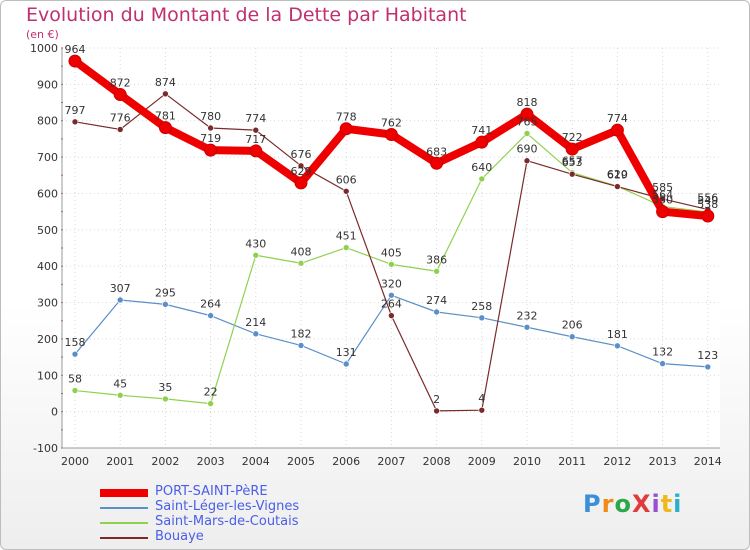 The width and height of the screenshot is (750, 550). I want to click on y-tick-label: 600, so click(47, 193).